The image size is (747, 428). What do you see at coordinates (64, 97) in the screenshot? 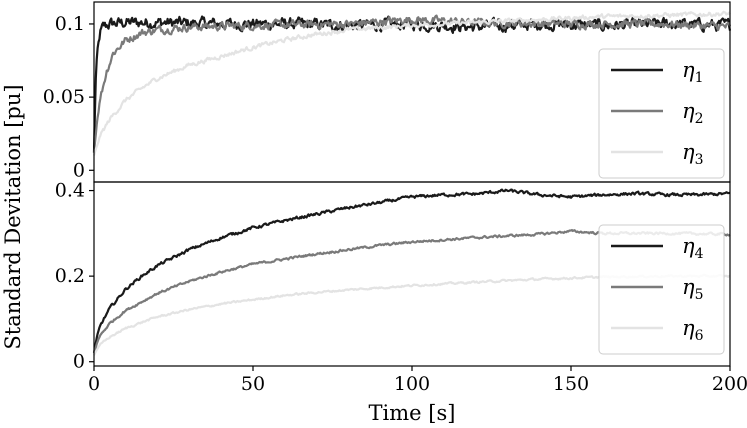
I see `y-tick-label: 0.05` at bounding box center [64, 97].